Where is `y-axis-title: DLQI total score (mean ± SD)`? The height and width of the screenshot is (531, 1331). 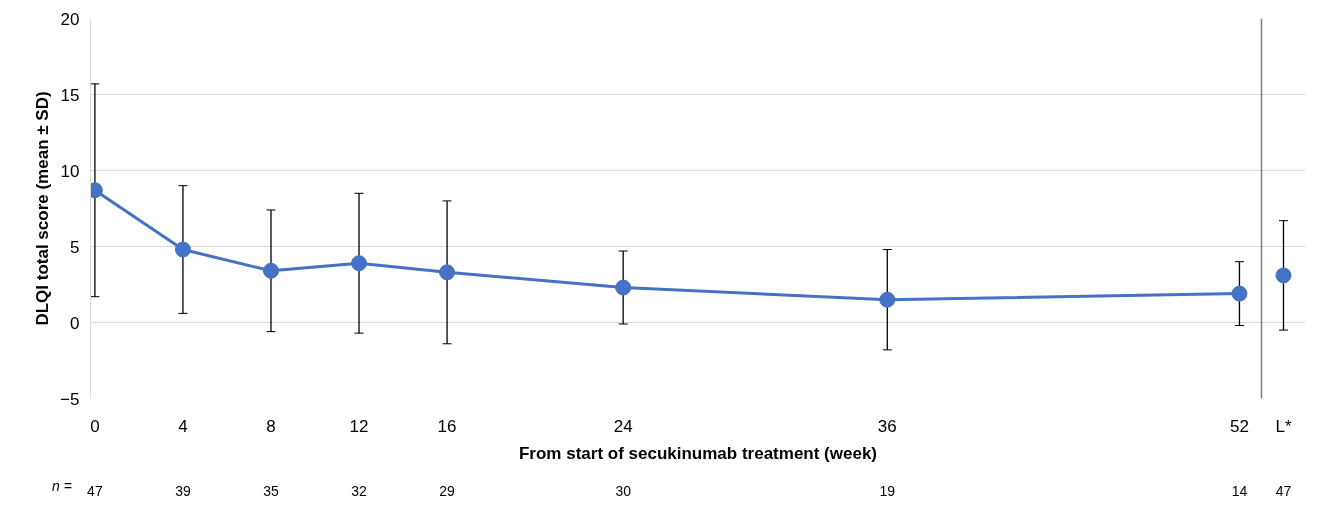
y-axis-title: DLQI total score (mean ± SD) is located at coordinates (43, 208).